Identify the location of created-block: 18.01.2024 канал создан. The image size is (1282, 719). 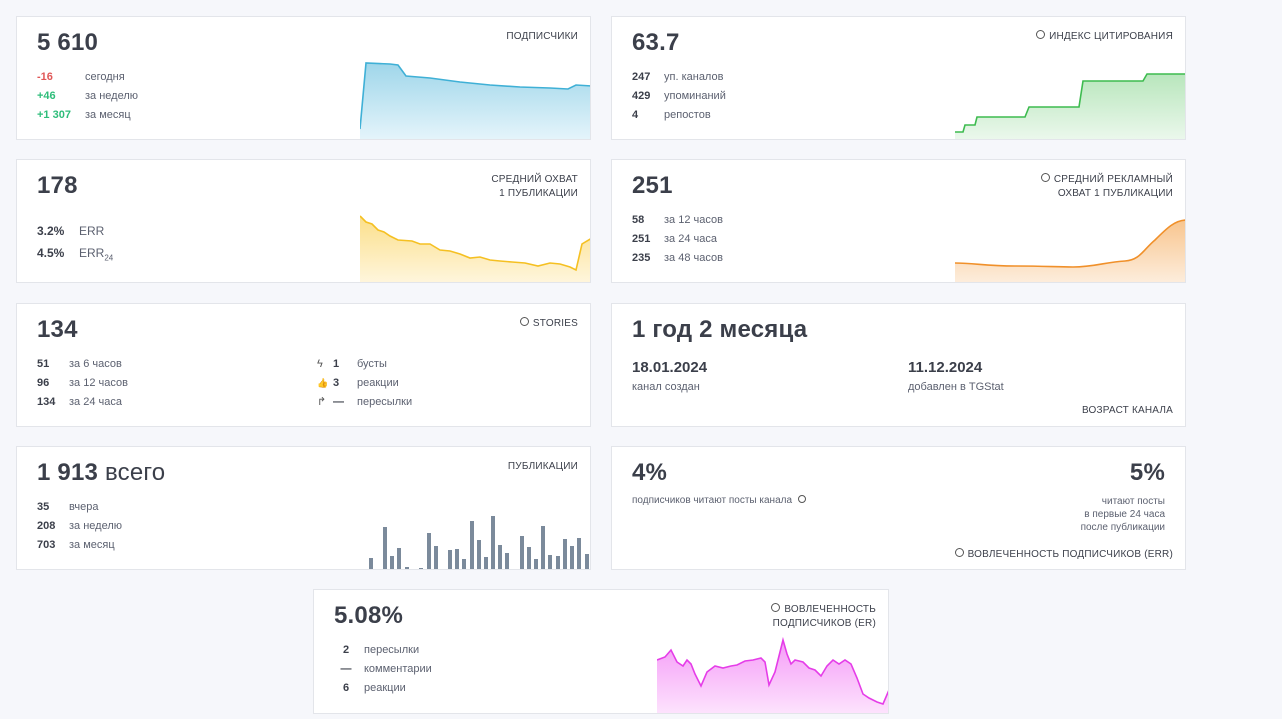
(669, 376).